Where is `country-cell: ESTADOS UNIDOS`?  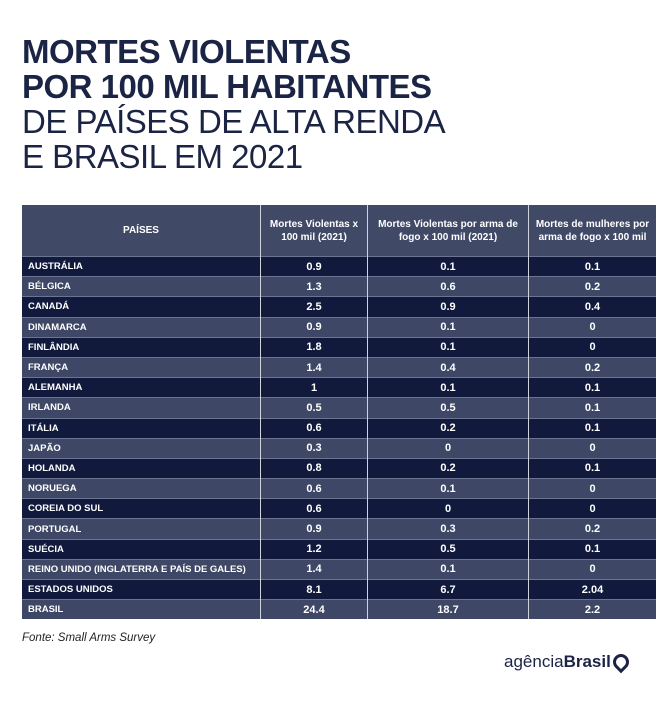
country-cell: ESTADOS UNIDOS is located at coordinates (141, 589).